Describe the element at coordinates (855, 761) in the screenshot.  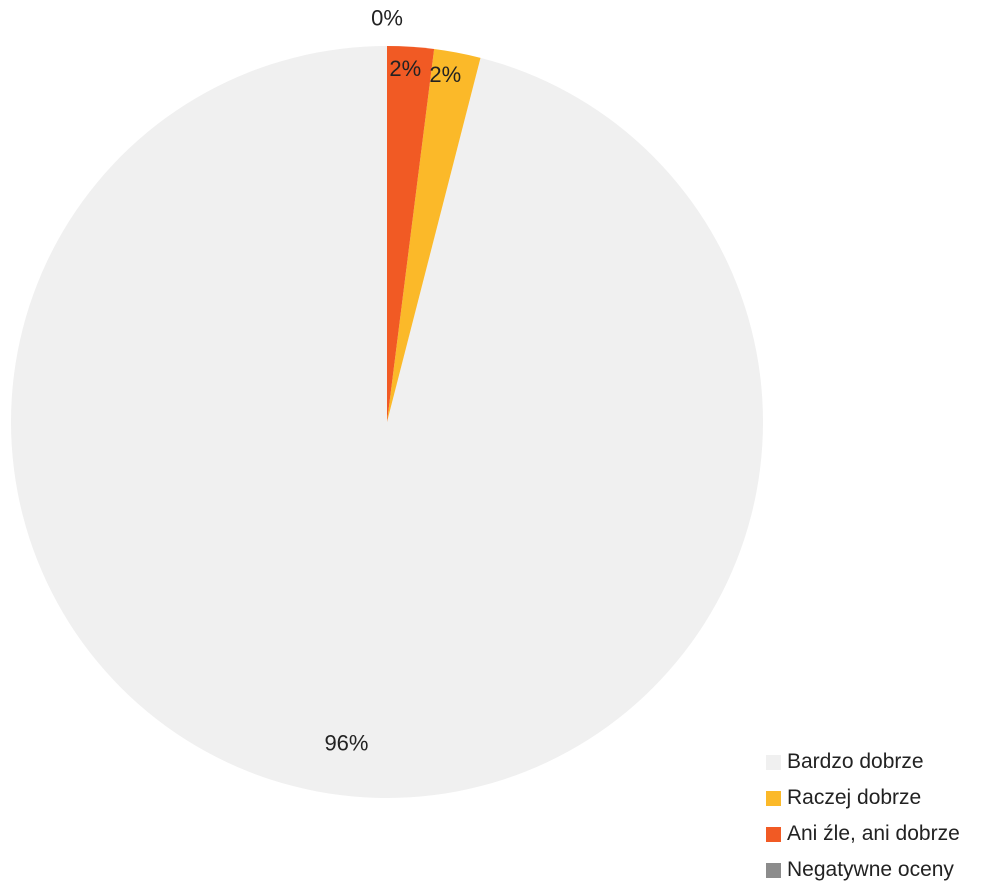
I see `legend-label-bardzo-dobrze: Bardzo dobrze` at that location.